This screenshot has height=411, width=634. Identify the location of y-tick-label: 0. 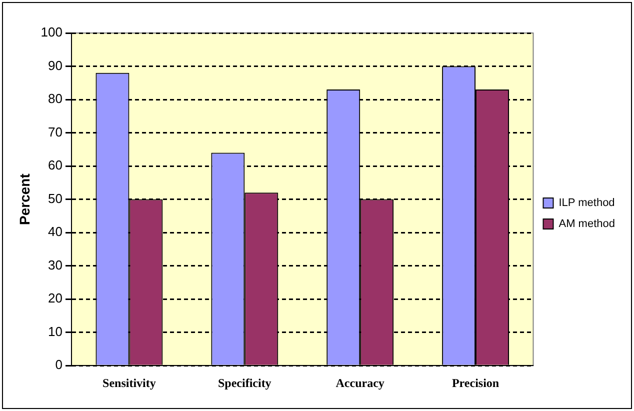
(58, 364).